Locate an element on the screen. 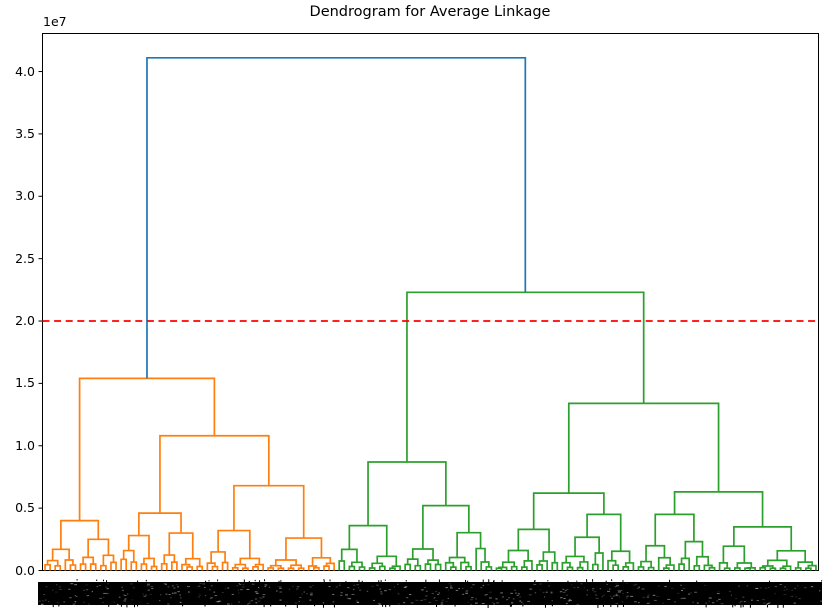 Image resolution: width=829 pixels, height=609 pixels. y-tick-label: 2.0 is located at coordinates (25, 321).